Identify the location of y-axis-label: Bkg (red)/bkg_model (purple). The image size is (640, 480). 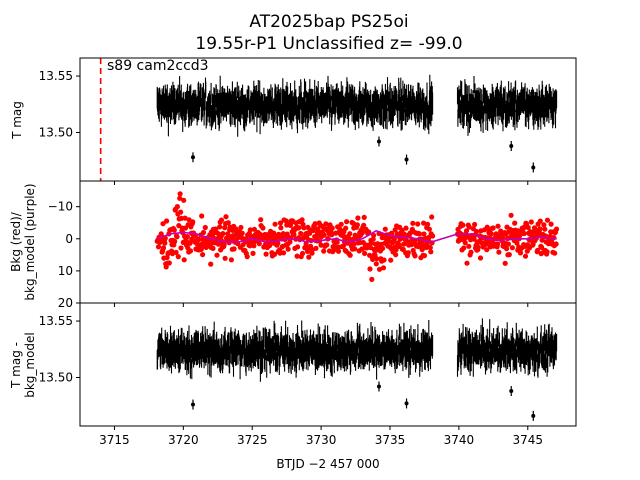
(23, 241).